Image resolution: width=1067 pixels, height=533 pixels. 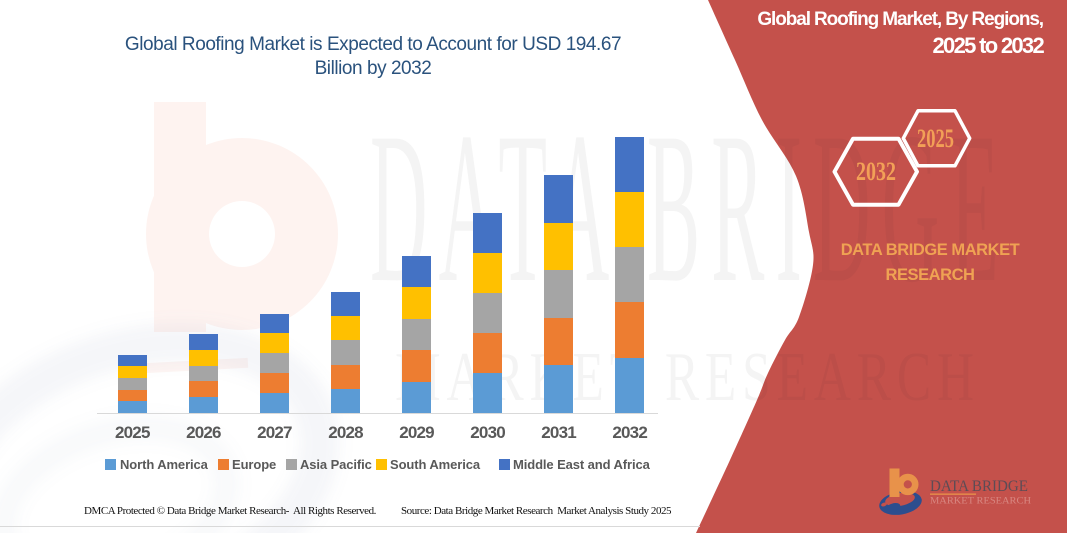 I want to click on svg-text: MARKET RESEARCH, so click(x=981, y=501).